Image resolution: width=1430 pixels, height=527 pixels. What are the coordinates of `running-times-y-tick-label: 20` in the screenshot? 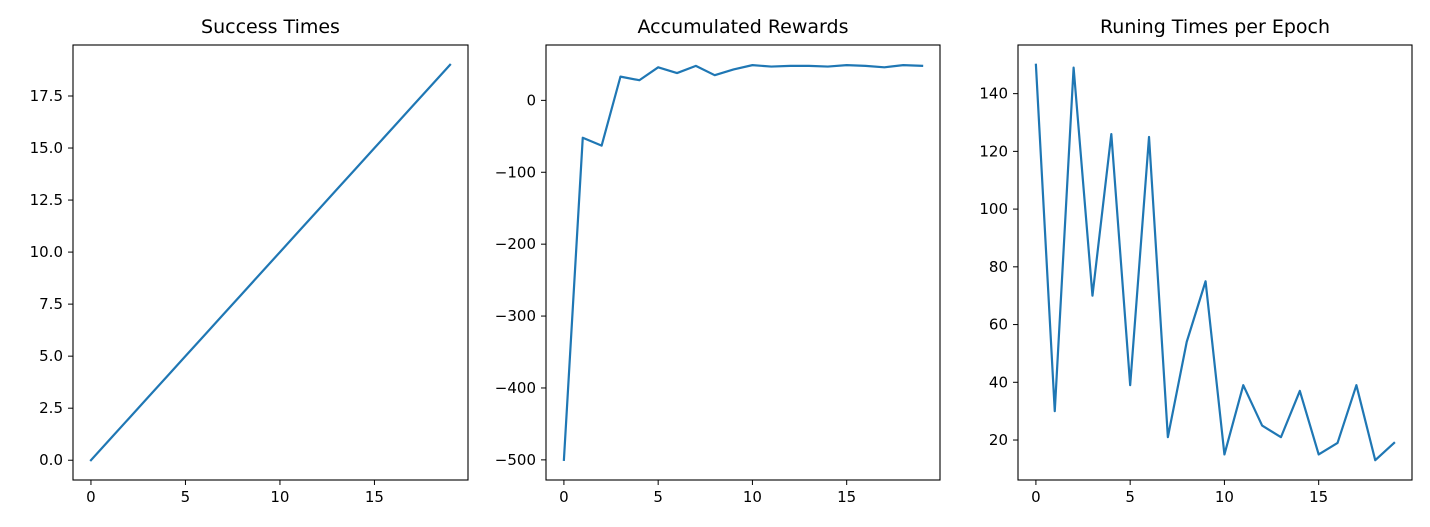 It's located at (998, 440).